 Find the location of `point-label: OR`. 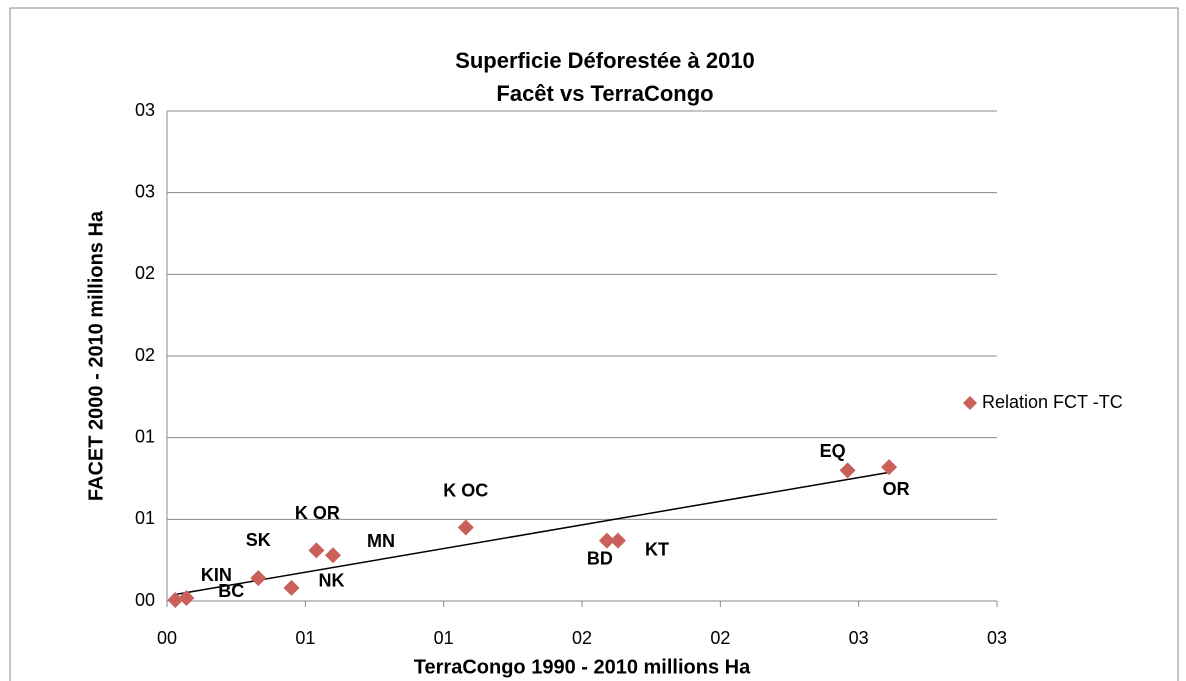

point-label: OR is located at coordinates (896, 489).